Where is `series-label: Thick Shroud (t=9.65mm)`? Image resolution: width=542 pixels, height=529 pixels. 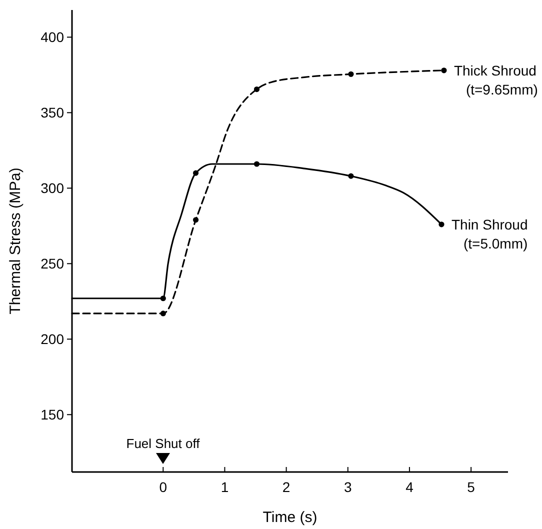
series-label: Thick Shroud (t=9.65mm) is located at coordinates (496, 80).